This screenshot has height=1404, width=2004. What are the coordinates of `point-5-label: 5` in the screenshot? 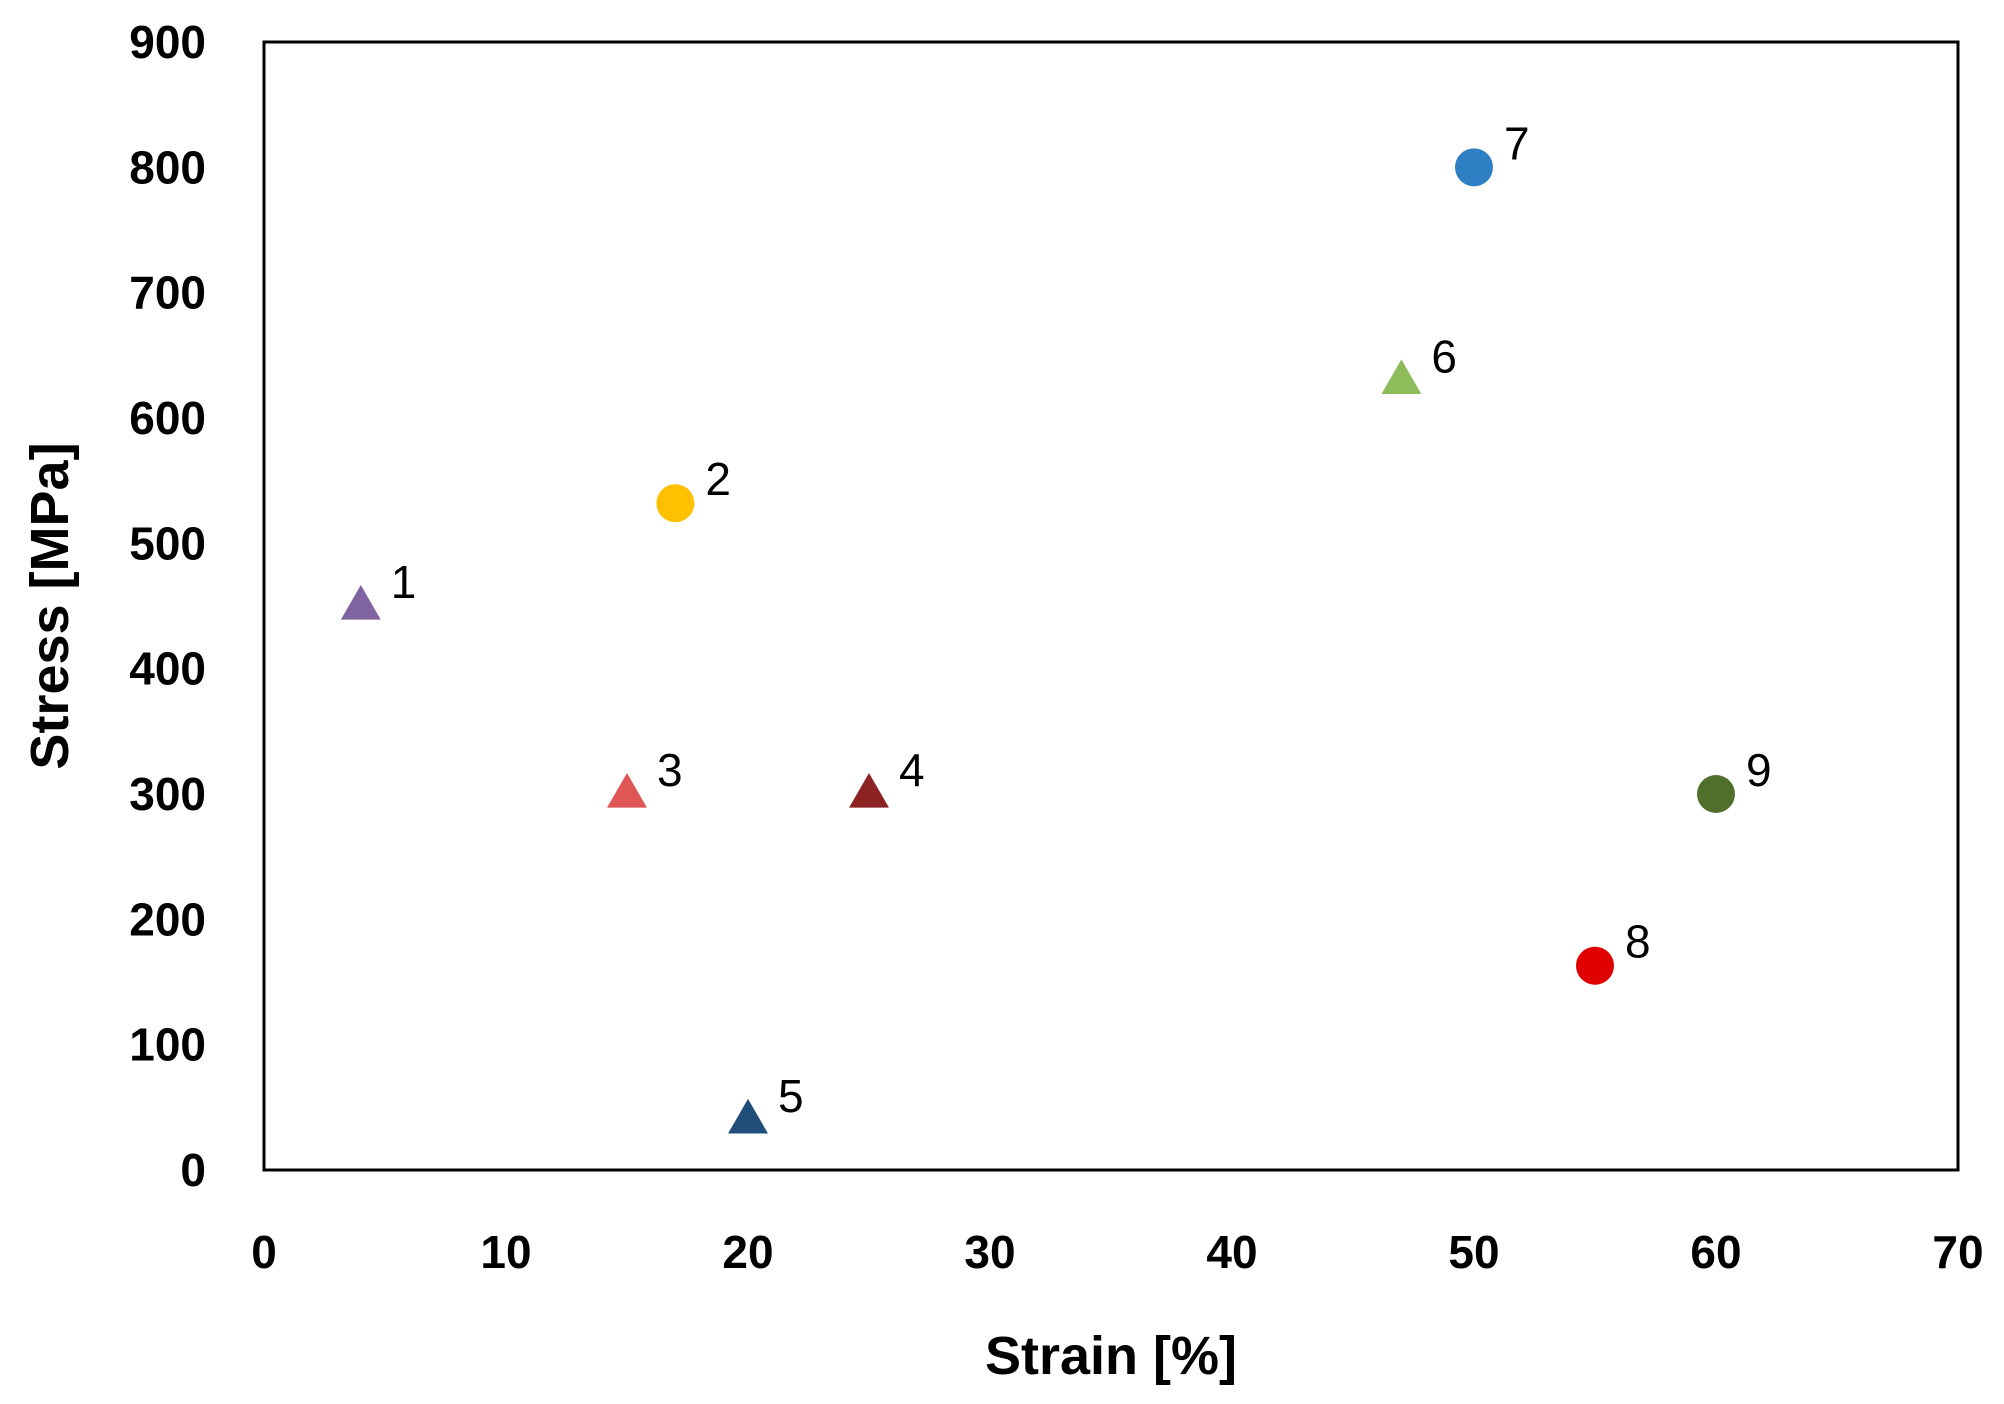 It's located at (791, 1096).